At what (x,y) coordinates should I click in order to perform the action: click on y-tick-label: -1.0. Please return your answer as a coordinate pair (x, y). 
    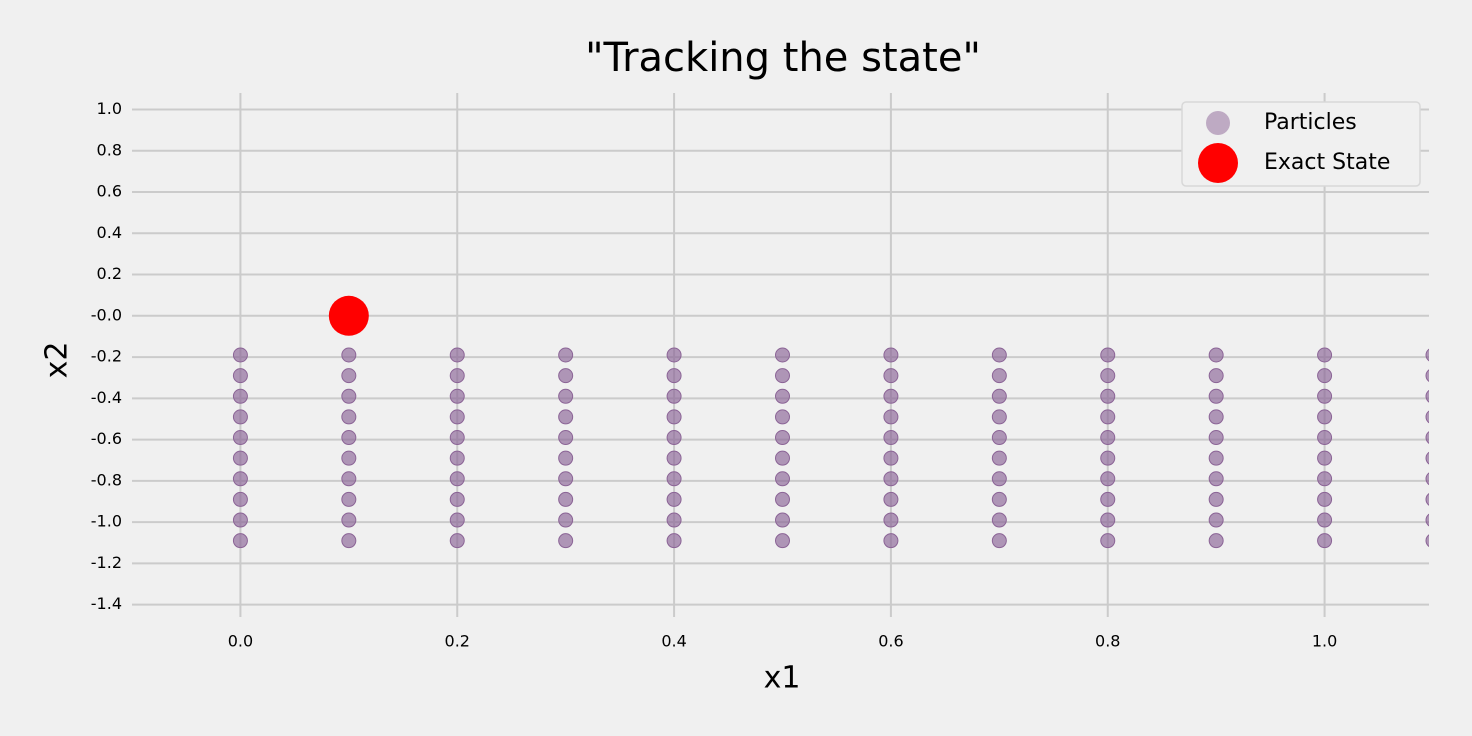
    Looking at the image, I should click on (106, 521).